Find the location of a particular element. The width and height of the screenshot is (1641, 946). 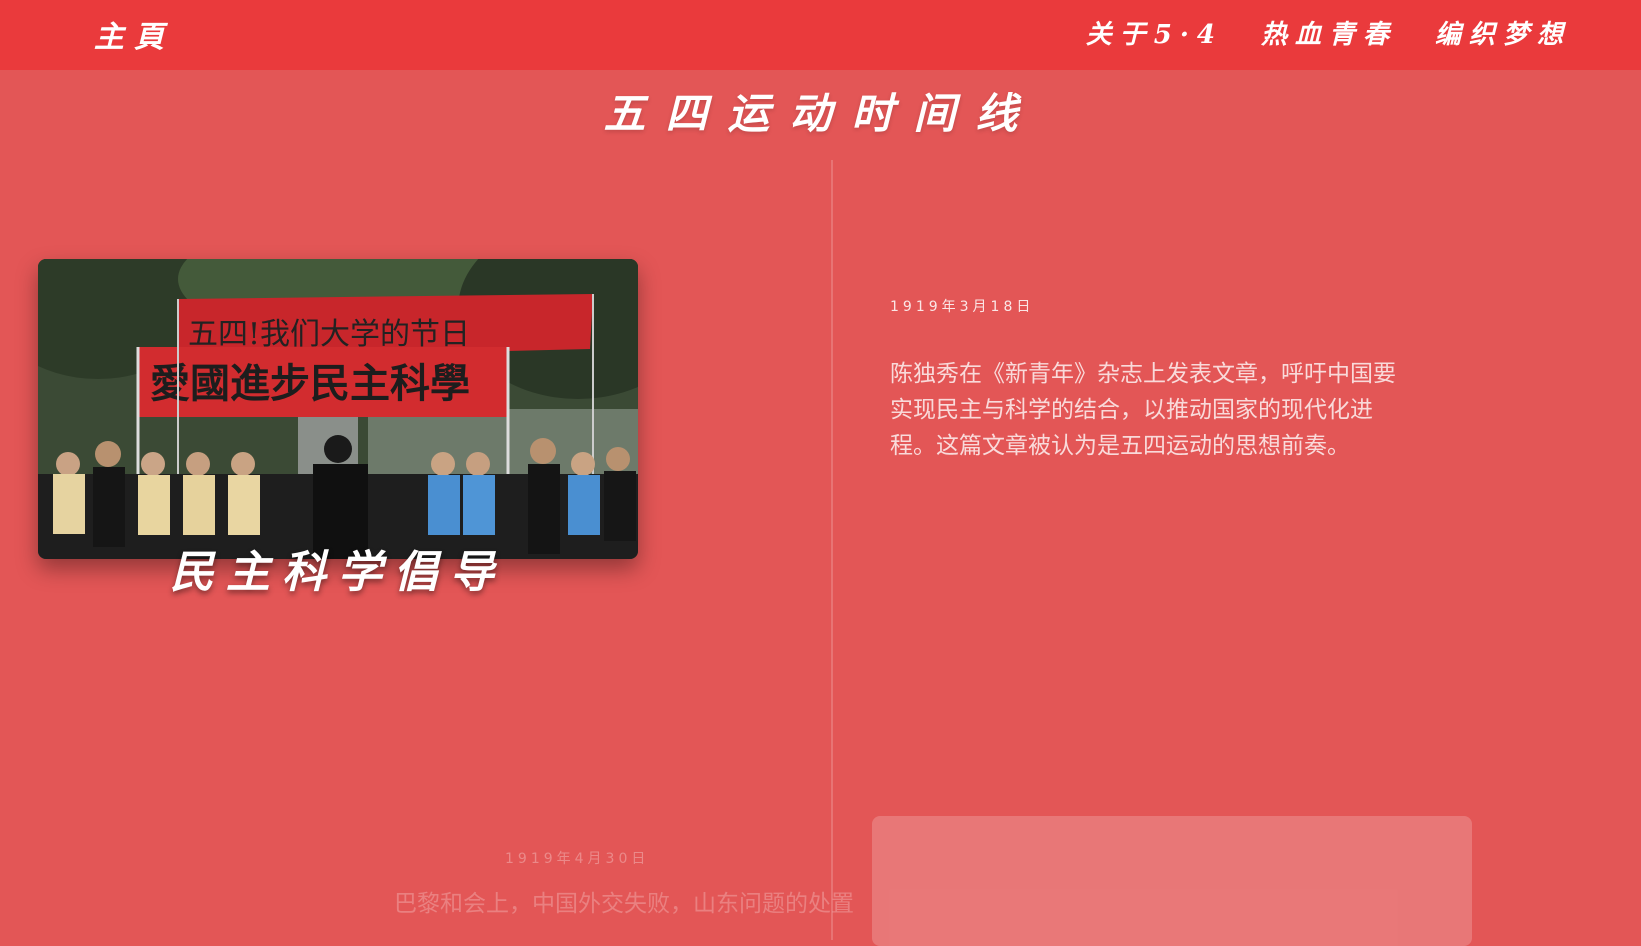

page-title: 五四运动时间线 is located at coordinates (820, 113).